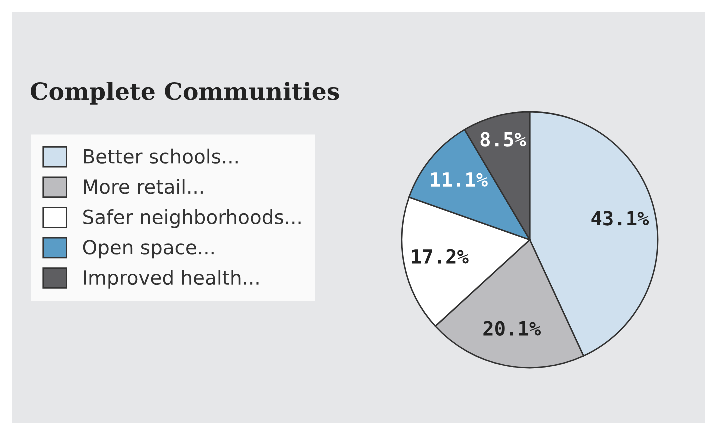  What do you see at coordinates (185, 93) in the screenshot?
I see `chart-title: Complete Communities` at bounding box center [185, 93].